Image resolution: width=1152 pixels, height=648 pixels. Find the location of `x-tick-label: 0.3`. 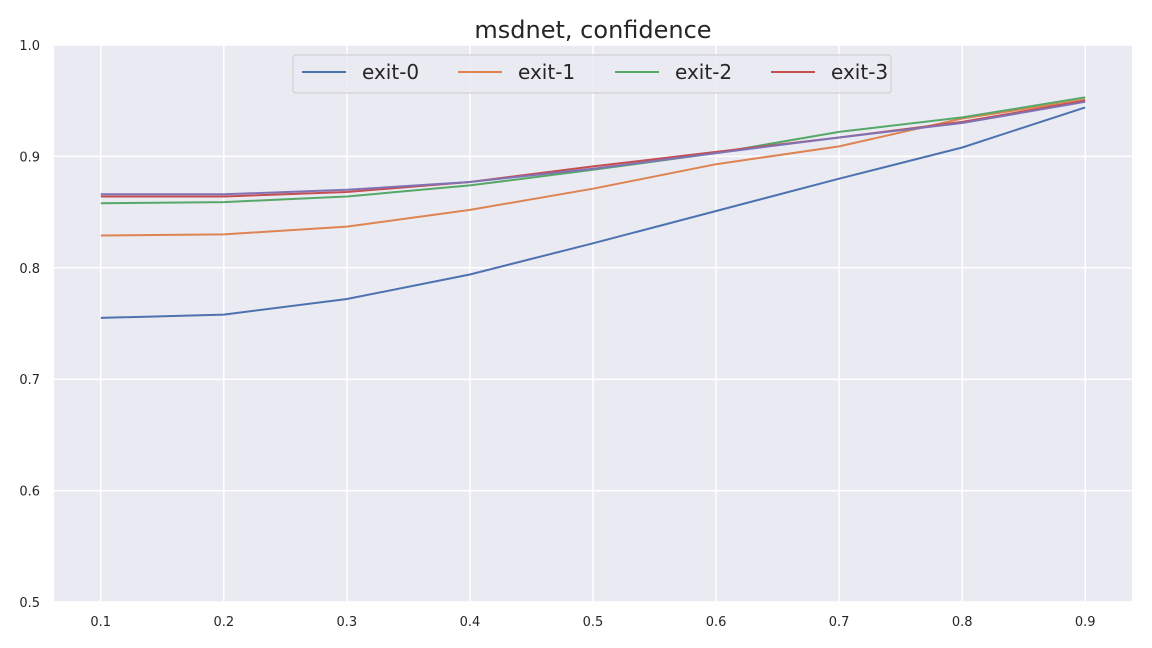

x-tick-label: 0.3 is located at coordinates (347, 622).